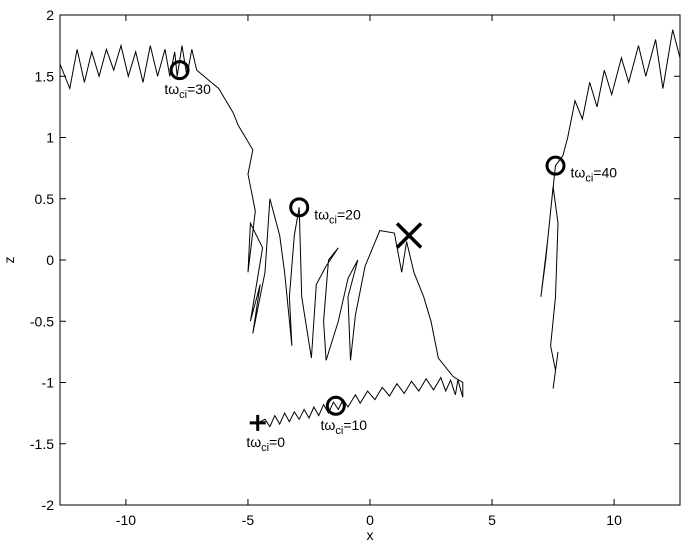 The width and height of the screenshot is (685, 551). Describe the element at coordinates (126, 520) in the screenshot. I see `x-tick-label: -10` at that location.